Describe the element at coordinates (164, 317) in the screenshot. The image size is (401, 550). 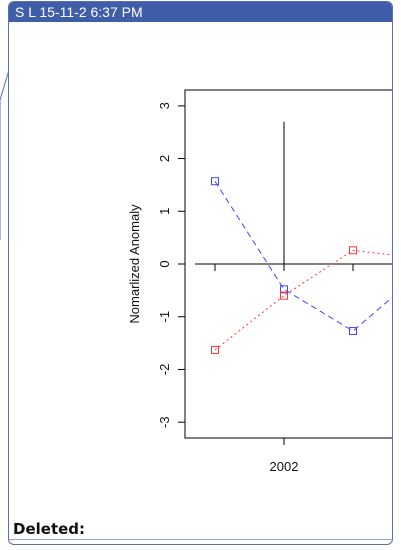
I see `y-tick-label: -1` at that location.